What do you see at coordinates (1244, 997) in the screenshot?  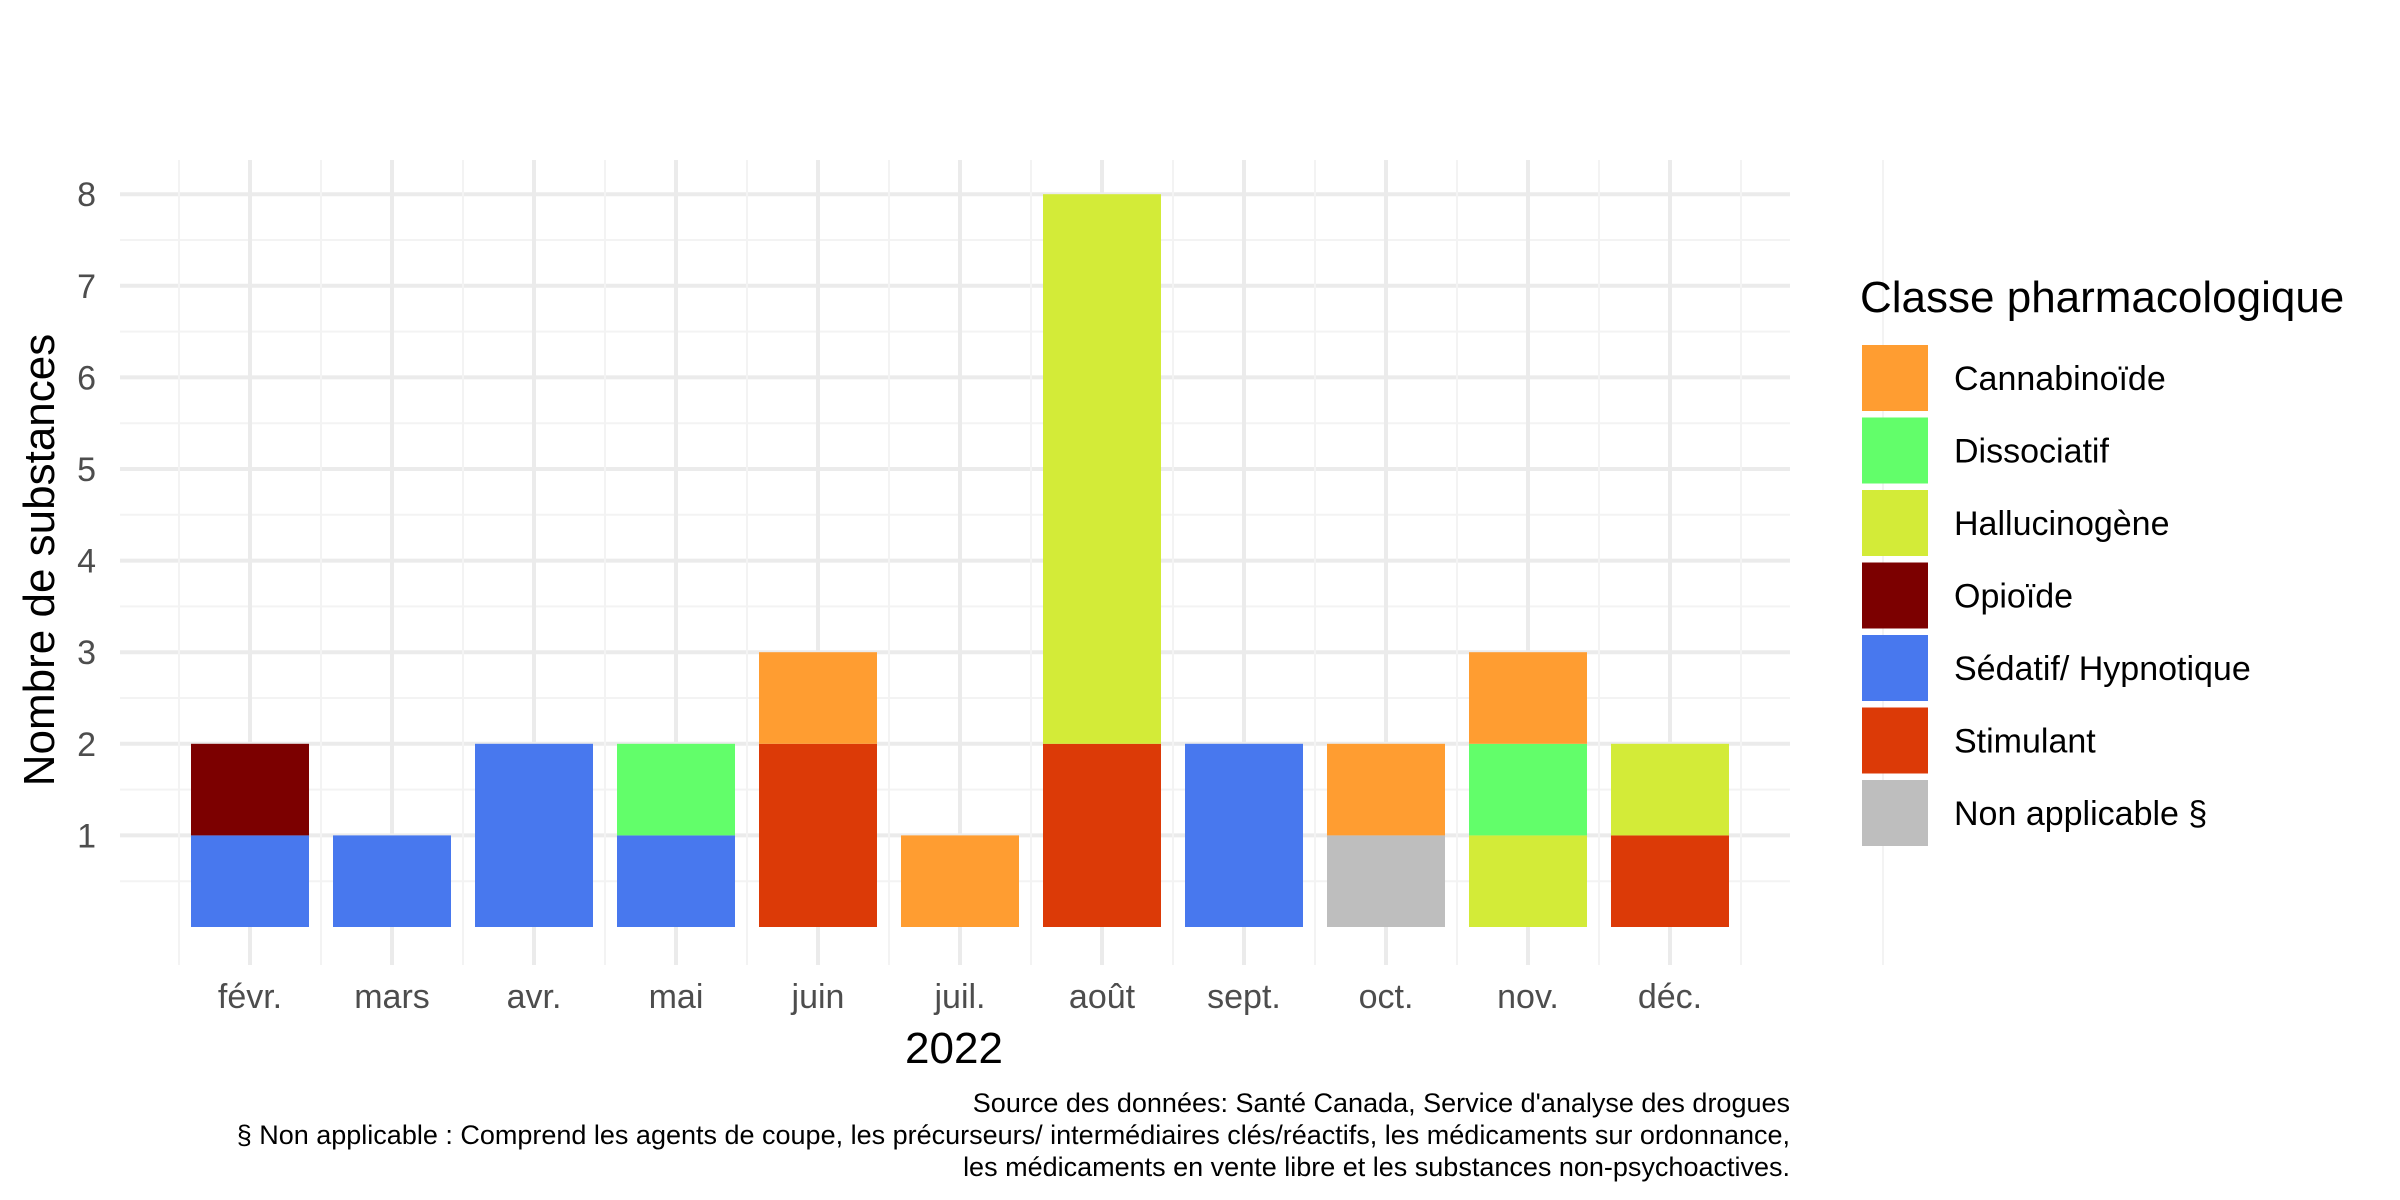 I see `x-tick-label: sept.` at bounding box center [1244, 997].